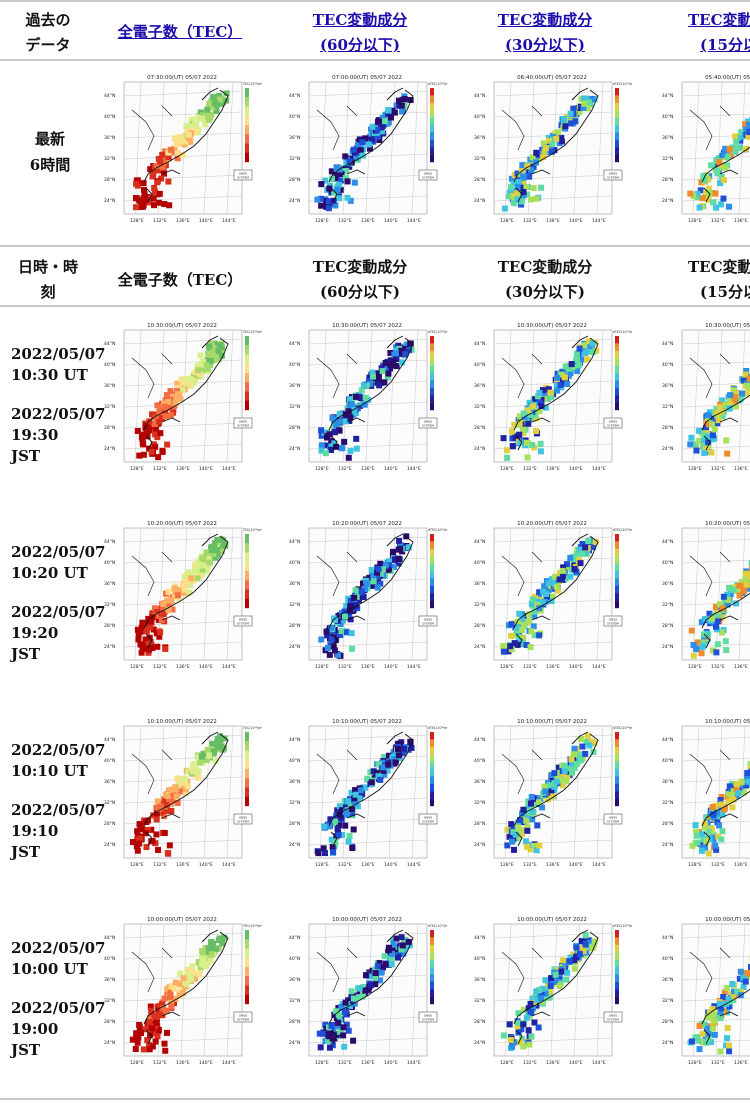 The width and height of the screenshot is (750, 1103). Describe the element at coordinates (479, 563) in the screenshot. I see `map-lat-label: 40°N` at that location.